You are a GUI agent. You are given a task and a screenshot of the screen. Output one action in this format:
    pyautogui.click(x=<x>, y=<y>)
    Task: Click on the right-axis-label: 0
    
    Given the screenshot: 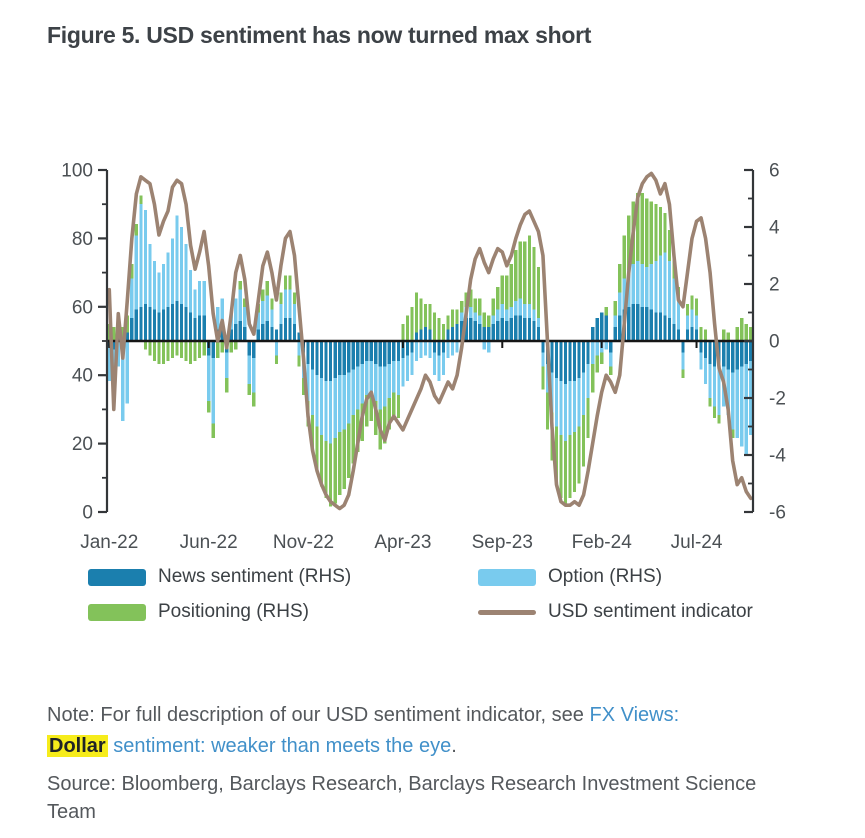 What is the action you would take?
    pyautogui.click(x=774, y=342)
    